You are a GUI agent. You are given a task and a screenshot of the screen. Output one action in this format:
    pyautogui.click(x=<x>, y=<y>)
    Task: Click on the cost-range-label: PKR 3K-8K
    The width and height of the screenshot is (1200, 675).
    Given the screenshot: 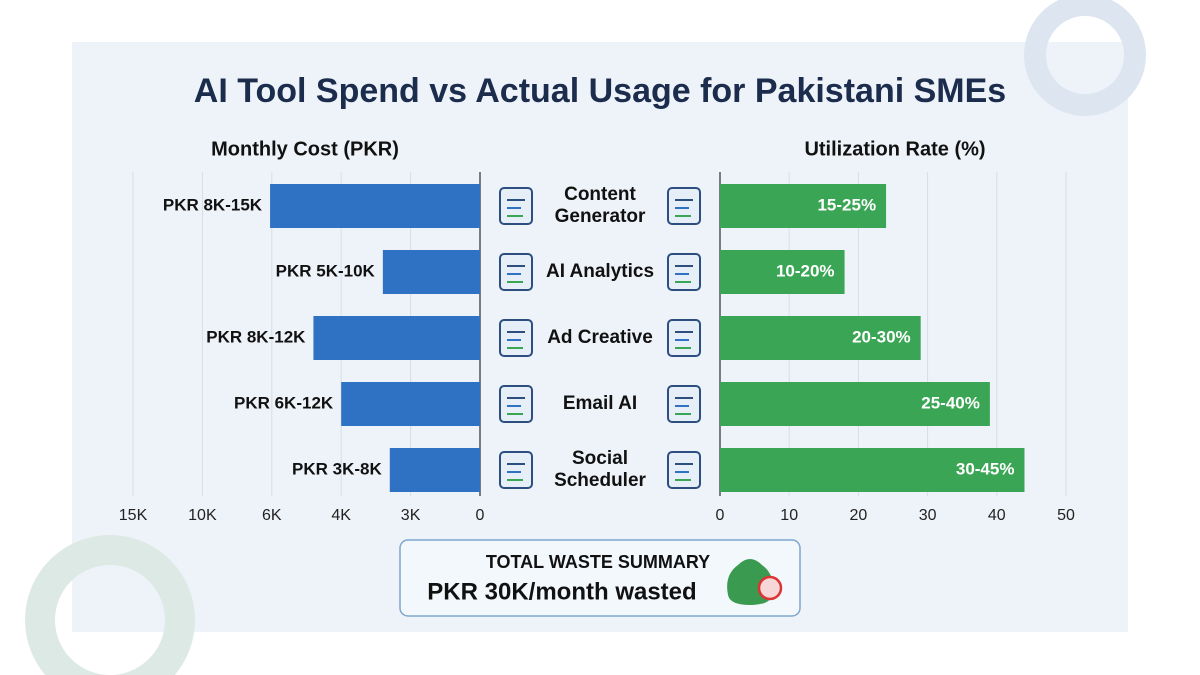 What is the action you would take?
    pyautogui.click(x=337, y=468)
    